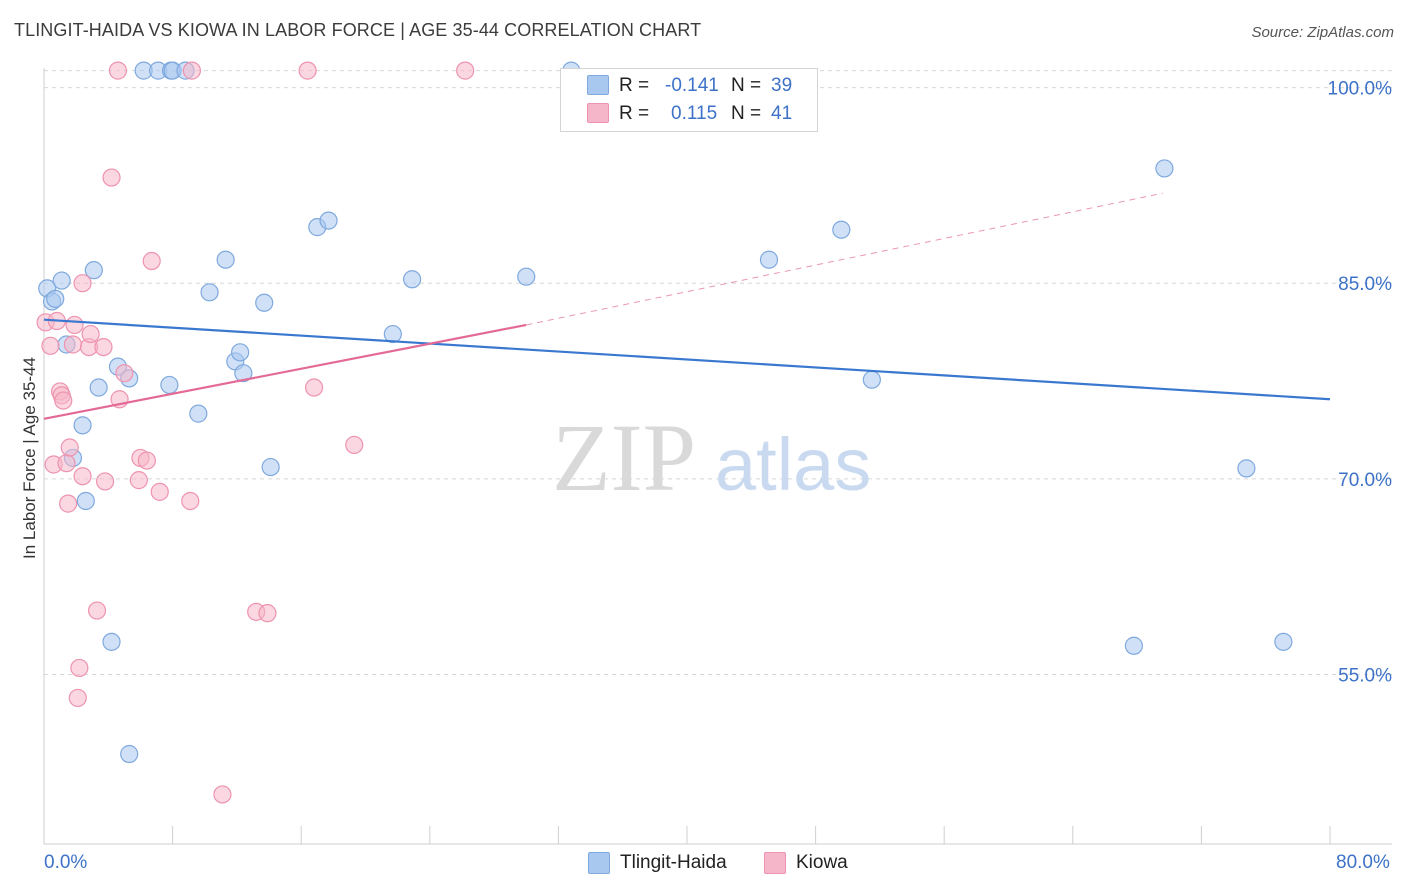 The width and height of the screenshot is (1406, 892). I want to click on y-tick-label: 100.0%, so click(1360, 89).